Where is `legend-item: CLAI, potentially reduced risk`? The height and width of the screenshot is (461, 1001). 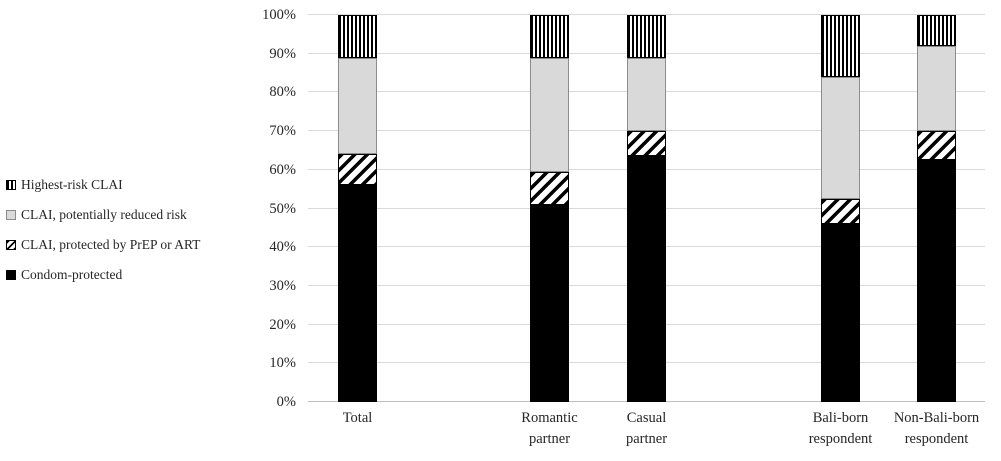 legend-item: CLAI, potentially reduced risk is located at coordinates (103, 215).